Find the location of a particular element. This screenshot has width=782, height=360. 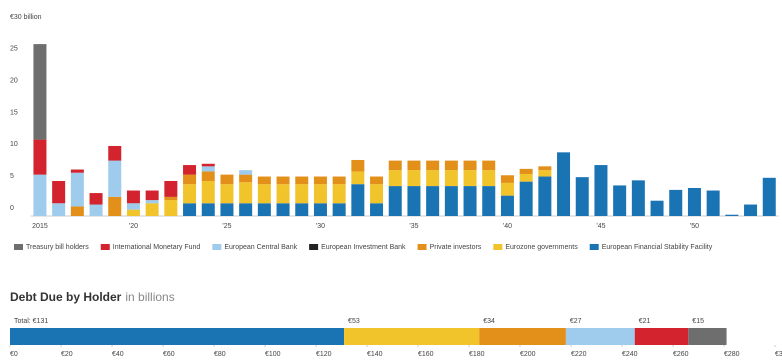

x-tick-label: €140 is located at coordinates (375, 354).